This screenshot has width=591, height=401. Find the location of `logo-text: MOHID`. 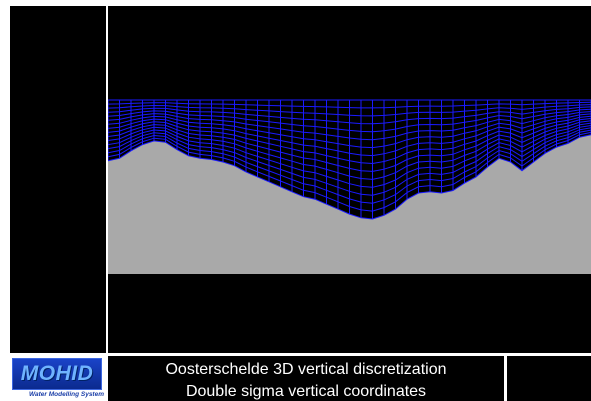

logo-text: MOHID is located at coordinates (57, 373).